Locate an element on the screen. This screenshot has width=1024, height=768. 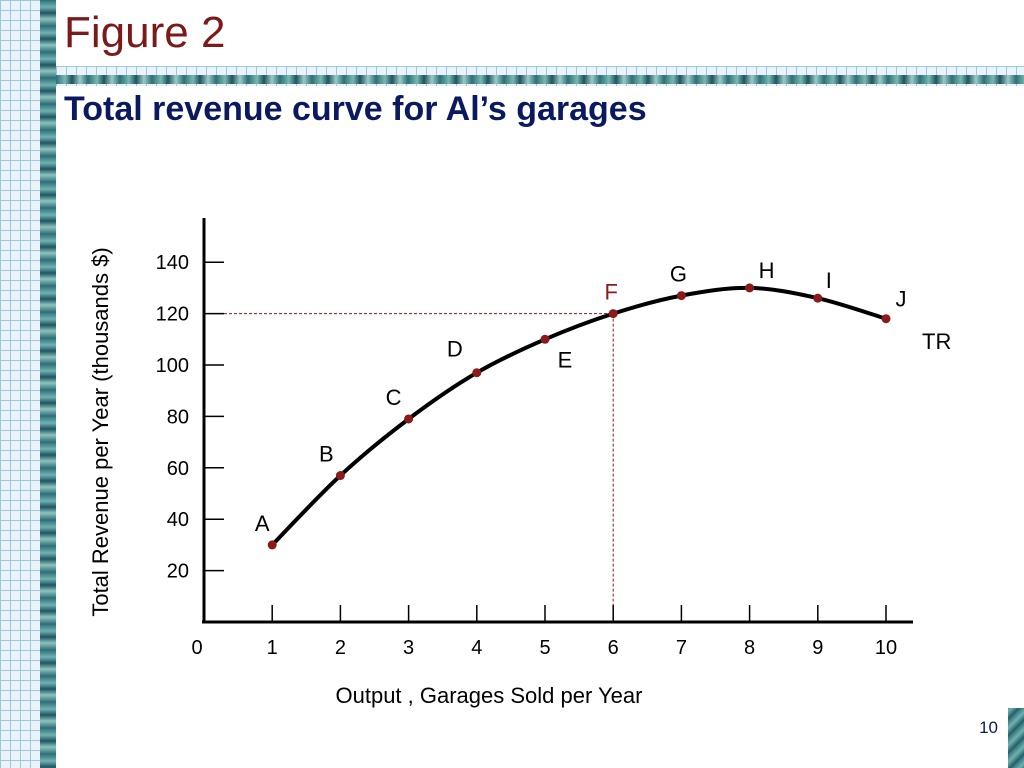
x-tick-label: 2 is located at coordinates (340, 648).